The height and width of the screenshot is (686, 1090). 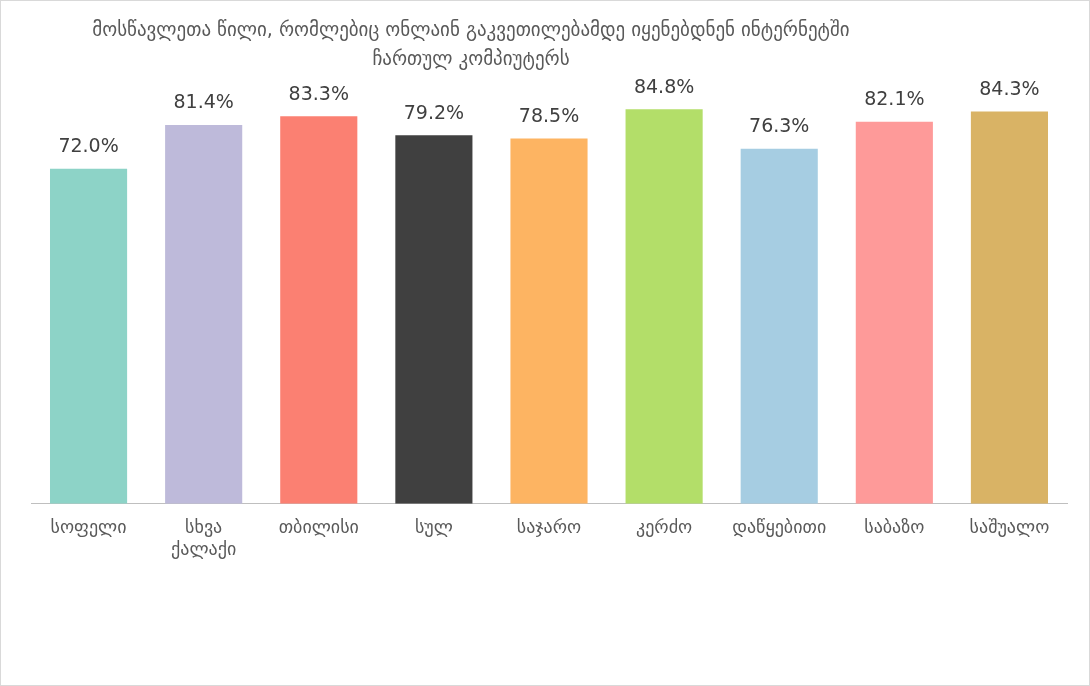 What do you see at coordinates (433, 527) in the screenshot?
I see `x-tick-label: სულ` at bounding box center [433, 527].